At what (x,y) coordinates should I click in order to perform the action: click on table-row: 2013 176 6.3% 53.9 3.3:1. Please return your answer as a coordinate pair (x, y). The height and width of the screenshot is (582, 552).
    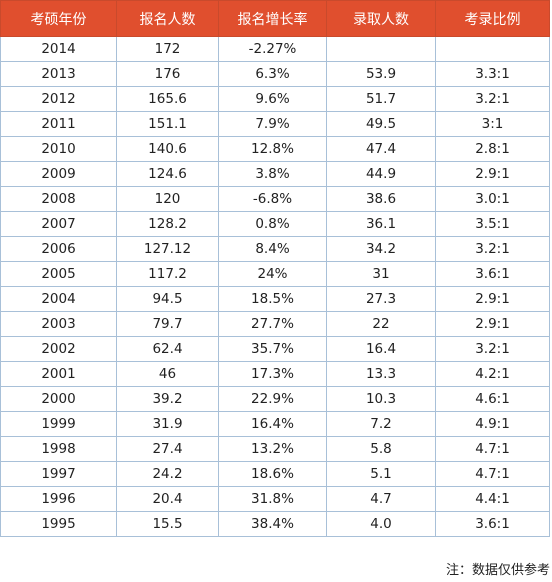
    Looking at the image, I should click on (275, 74).